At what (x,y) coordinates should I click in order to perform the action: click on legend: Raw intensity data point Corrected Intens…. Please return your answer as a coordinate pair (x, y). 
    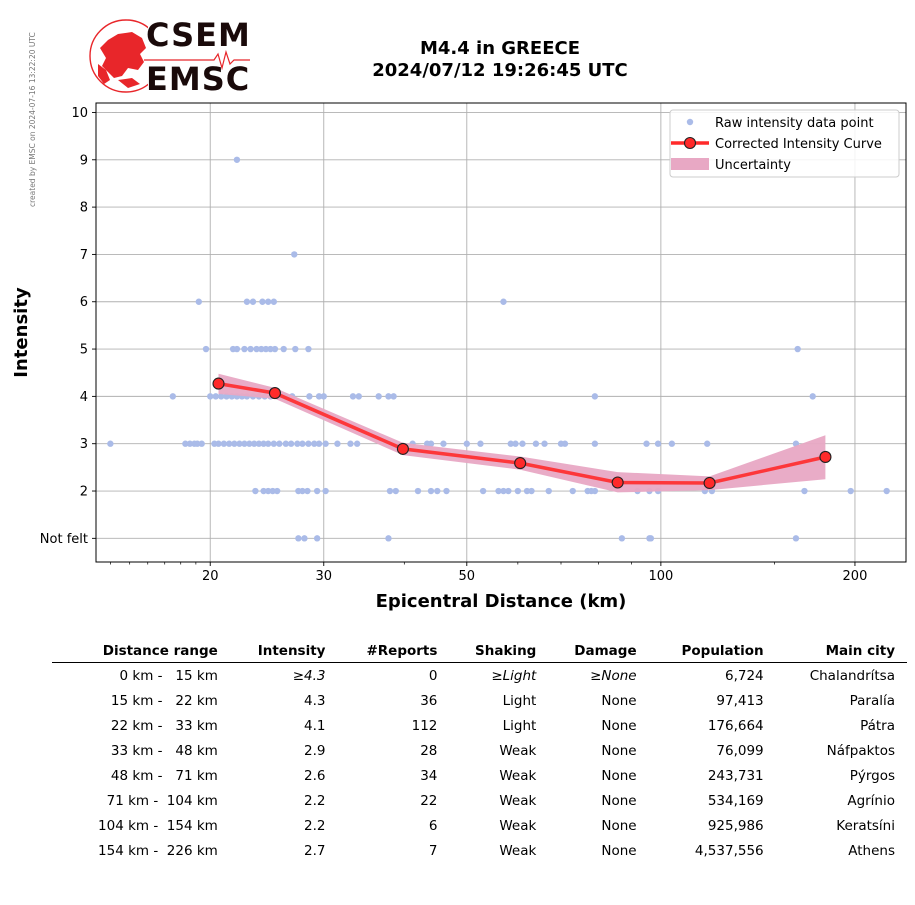
    Looking at the image, I should click on (784, 143).